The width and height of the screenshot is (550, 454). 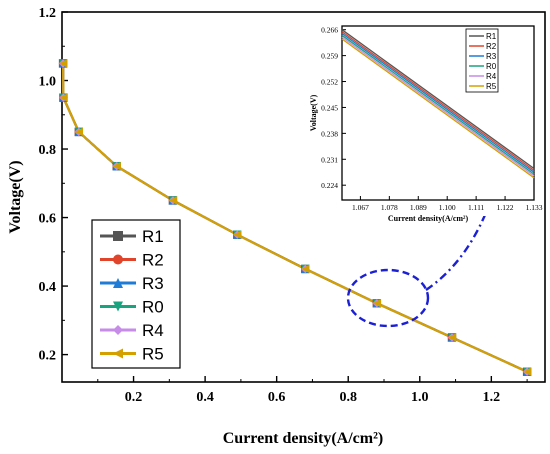 I want to click on x-tick-label: 0.6, so click(x=277, y=397).